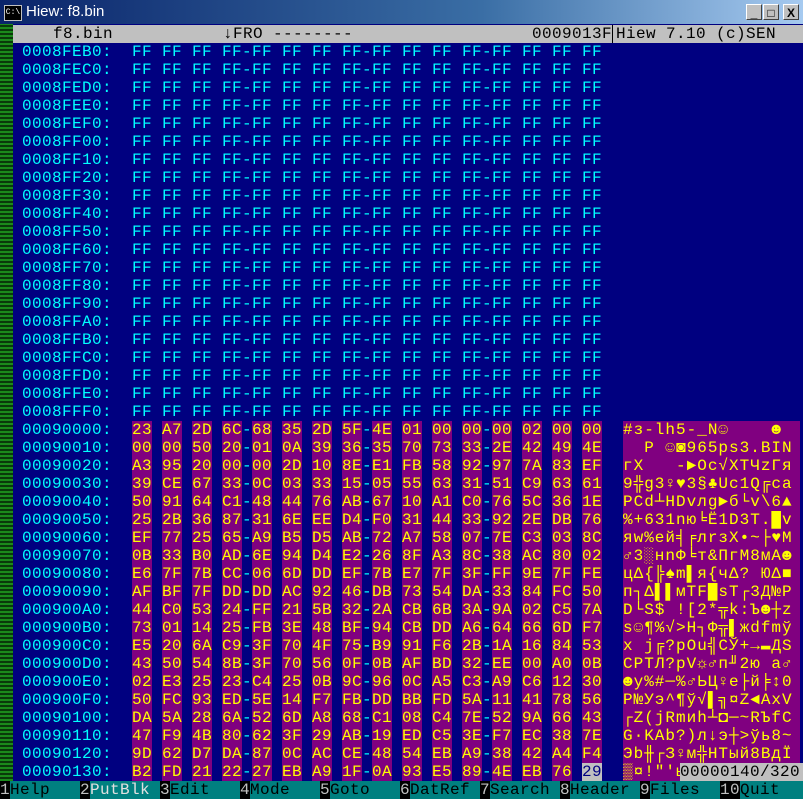  I want to click on window-title-bar: C:\ Hiew: f8.bin _ □ X, so click(401, 12).